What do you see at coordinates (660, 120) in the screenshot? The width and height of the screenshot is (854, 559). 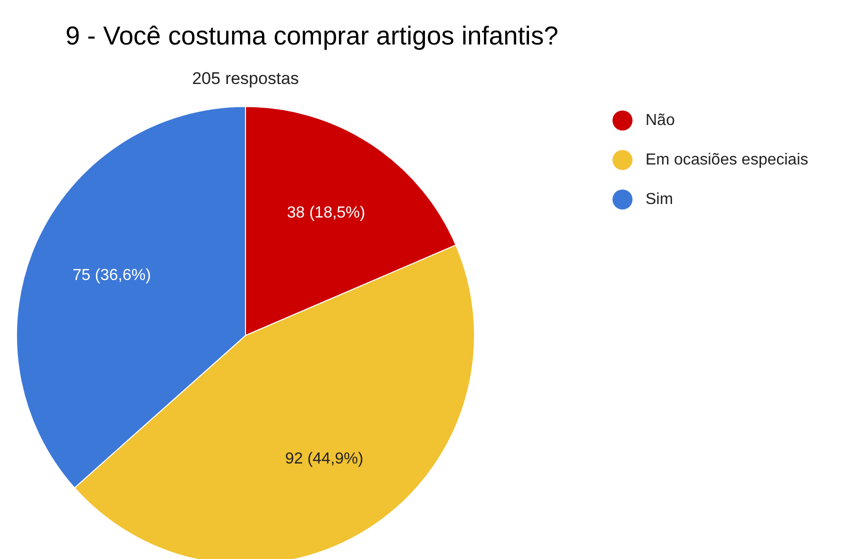 I see `legend-label: Não` at bounding box center [660, 120].